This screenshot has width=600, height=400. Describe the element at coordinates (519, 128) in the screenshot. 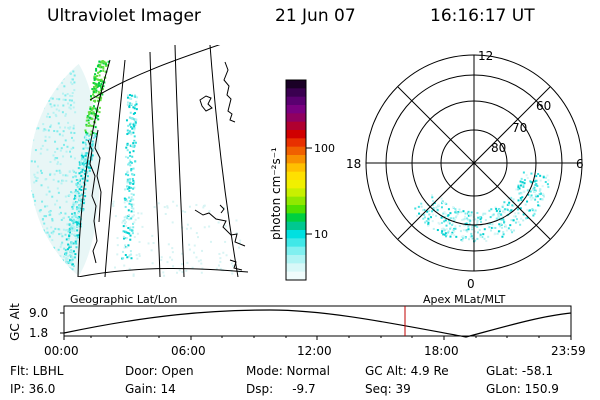

I see `lat-label-70: 70` at that location.